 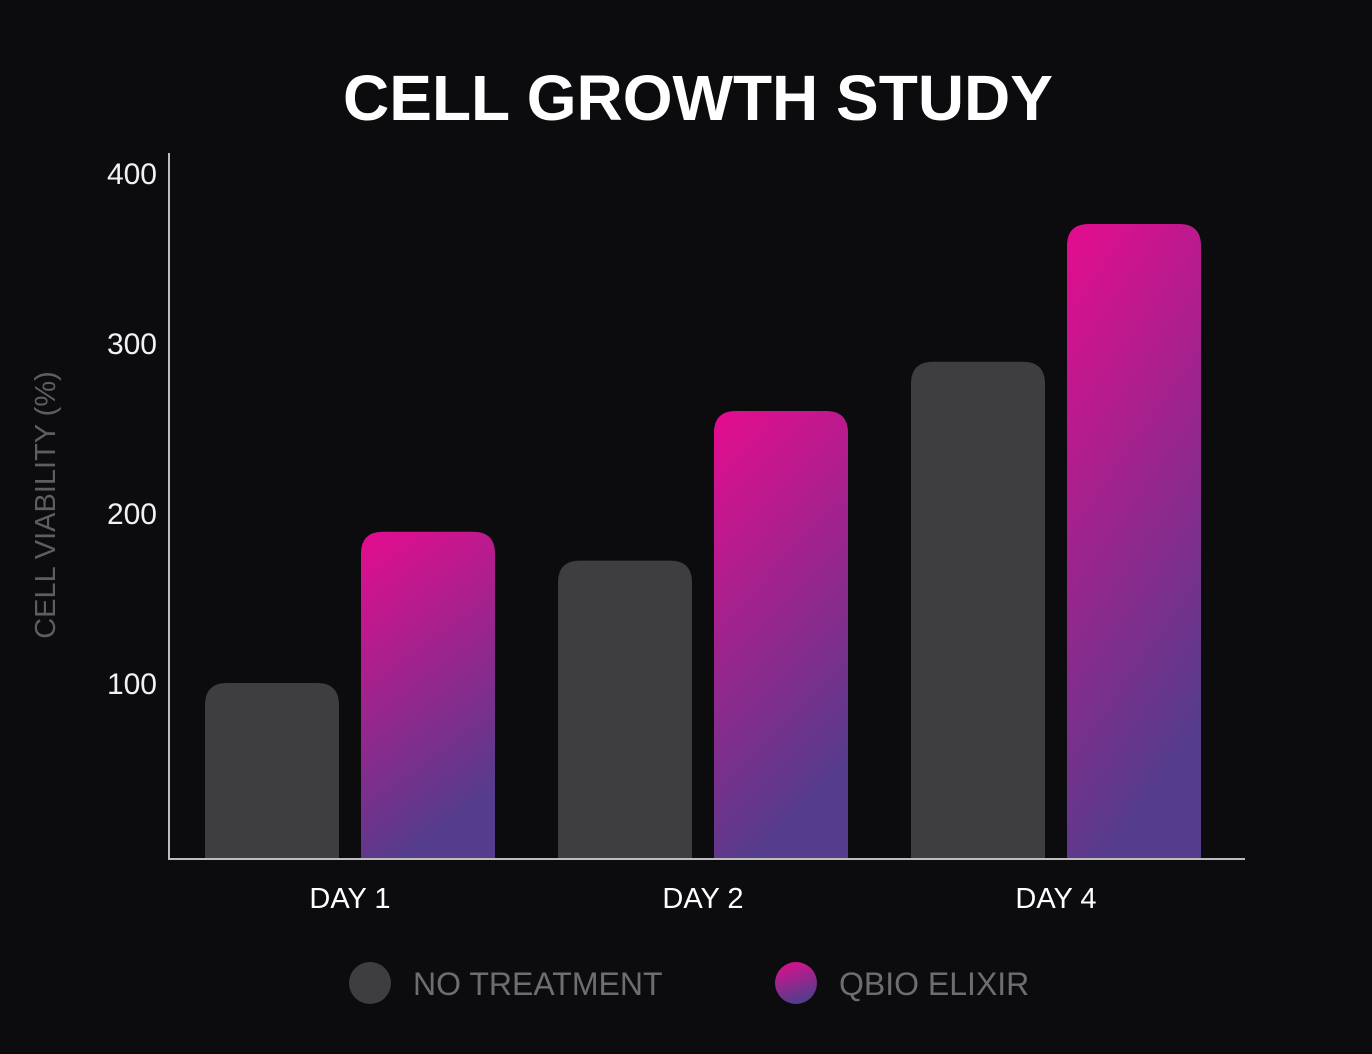 I want to click on y-tick-label: 200, so click(x=132, y=514).